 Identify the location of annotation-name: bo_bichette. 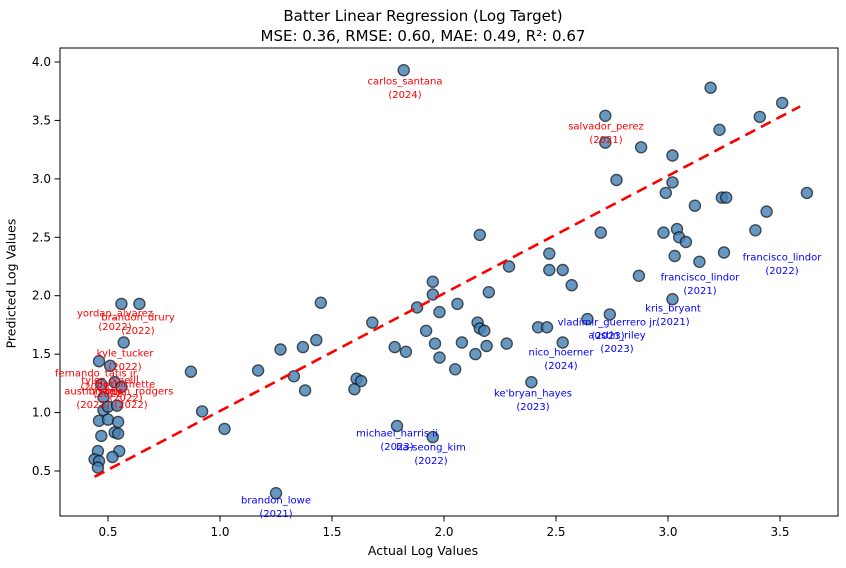
(126, 385).